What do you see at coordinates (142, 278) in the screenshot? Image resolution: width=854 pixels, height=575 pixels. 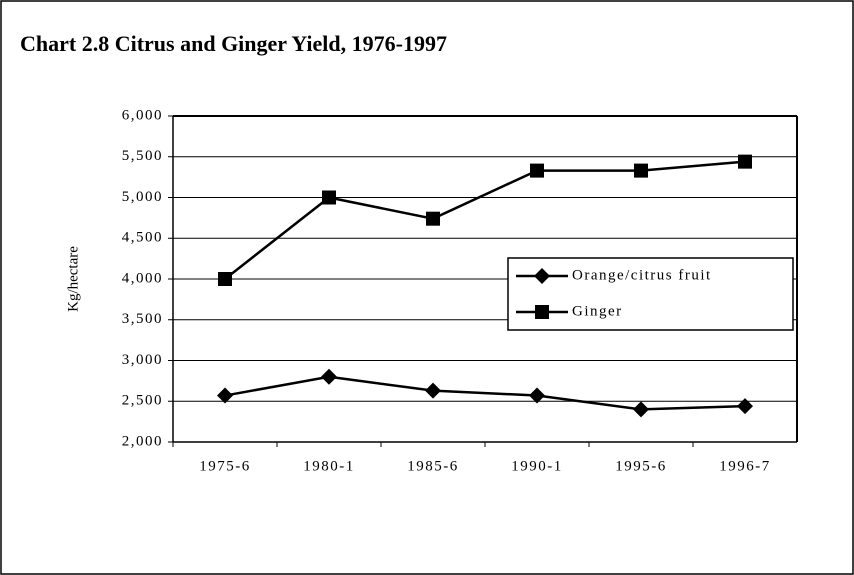 I see `y-tick-label: 4,000` at bounding box center [142, 278].